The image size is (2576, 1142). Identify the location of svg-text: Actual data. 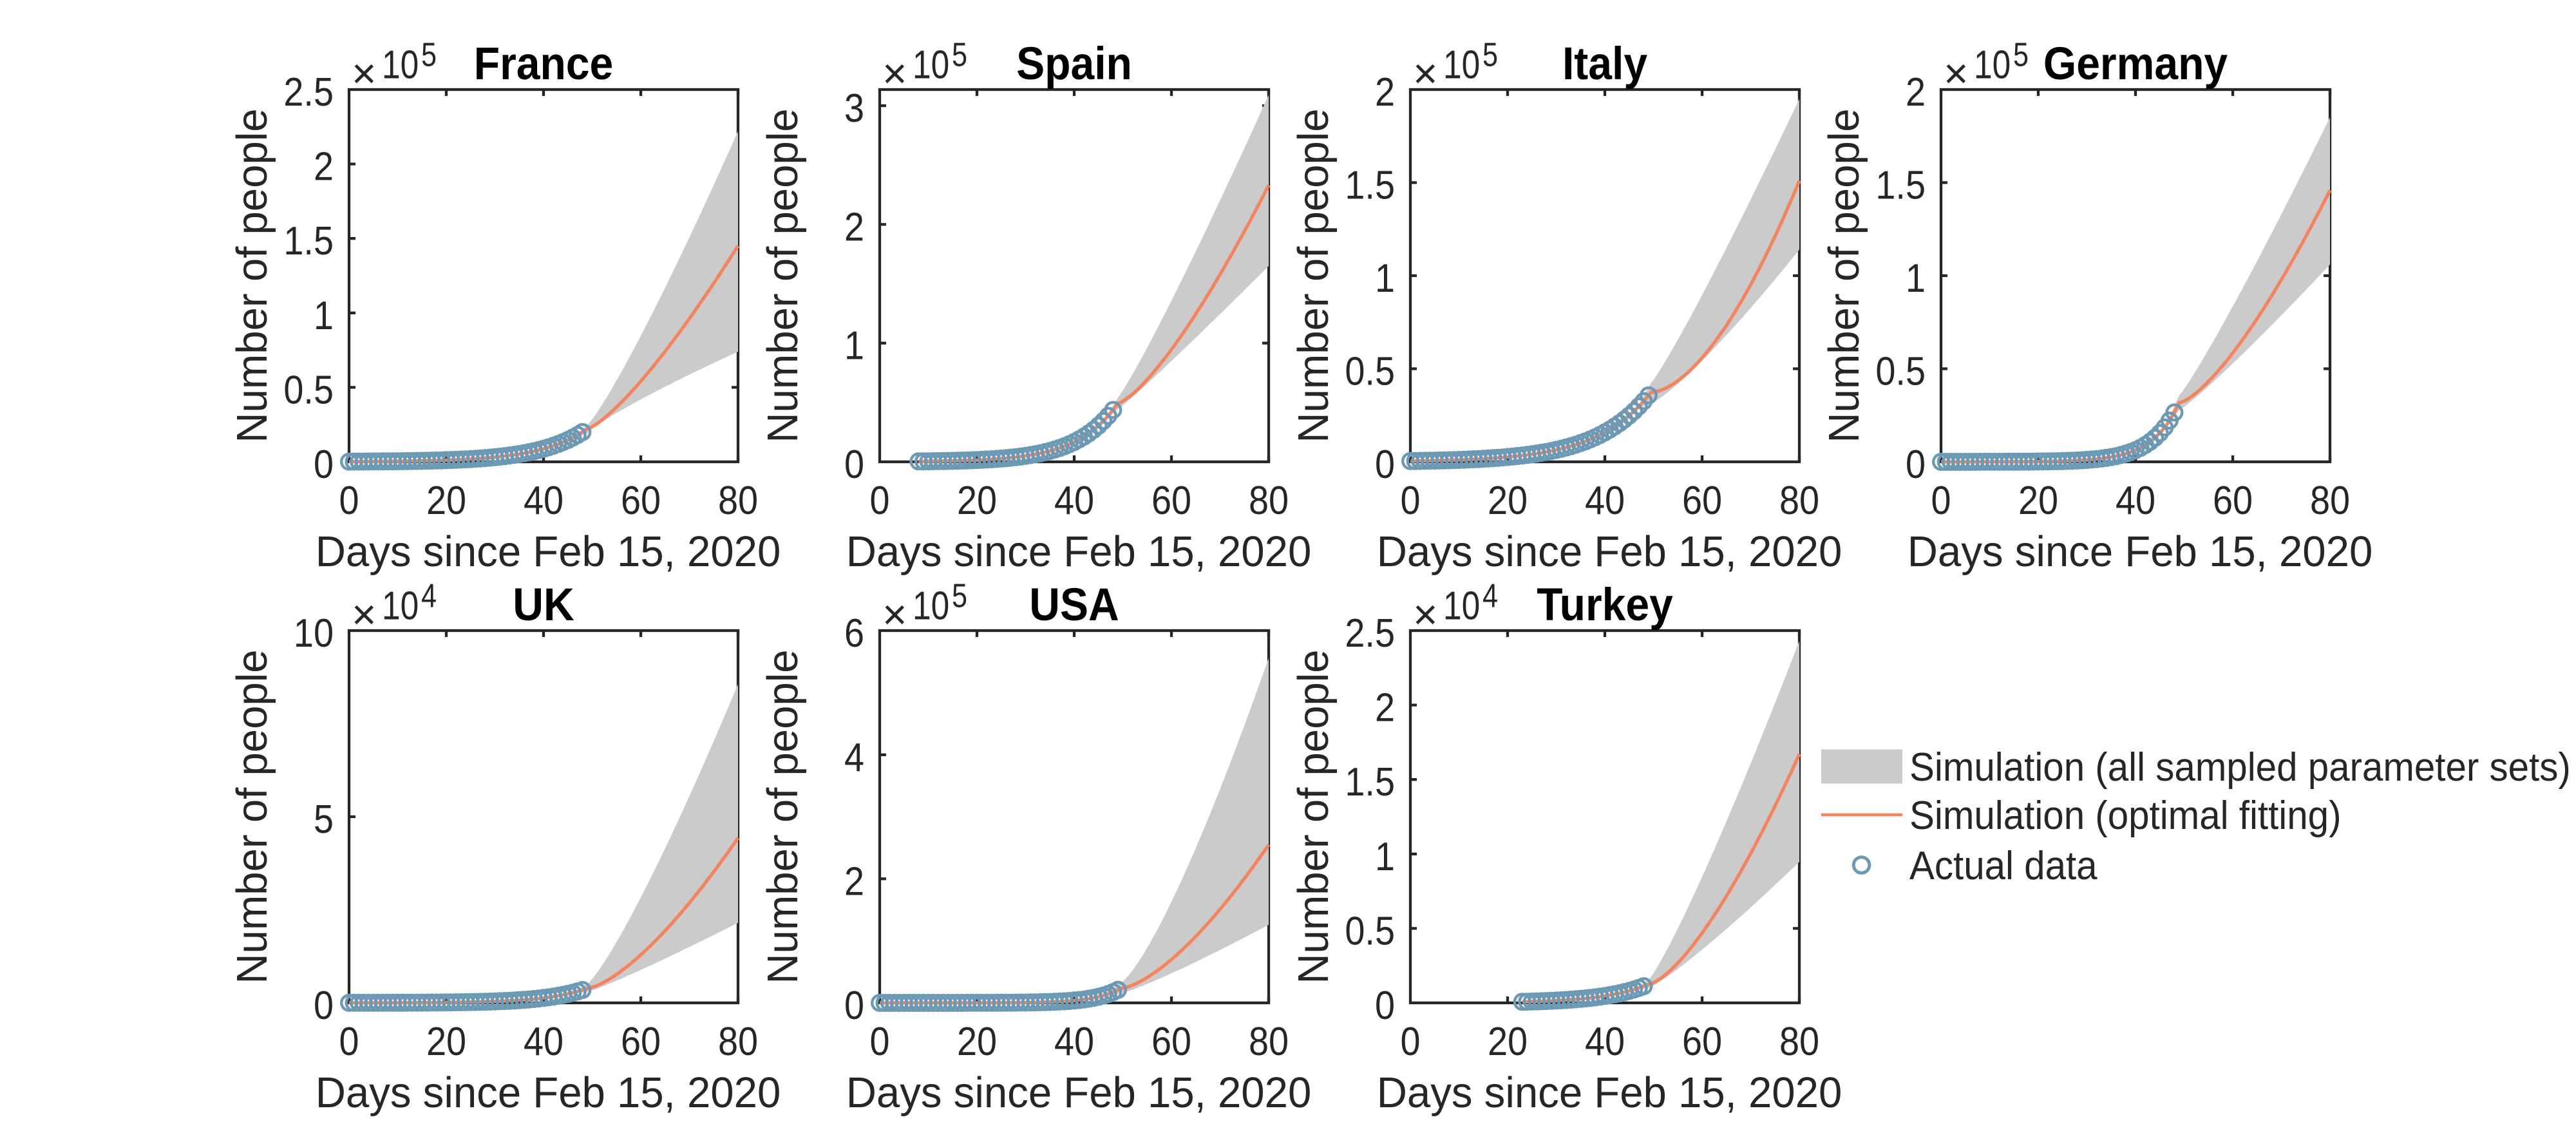
(2004, 866).